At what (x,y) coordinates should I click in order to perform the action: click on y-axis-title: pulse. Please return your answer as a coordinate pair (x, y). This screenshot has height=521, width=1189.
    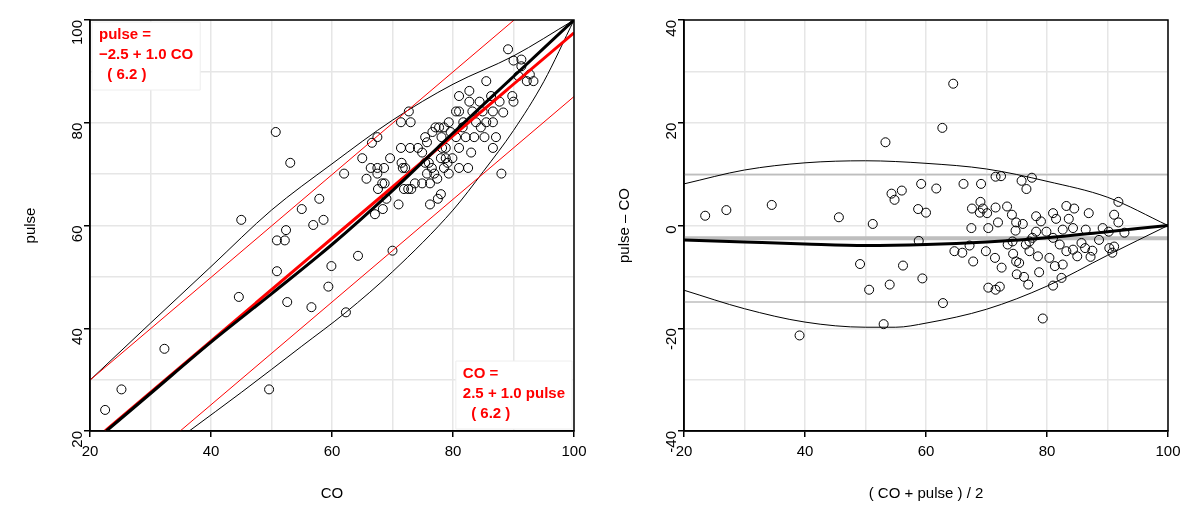
    Looking at the image, I should click on (30, 225).